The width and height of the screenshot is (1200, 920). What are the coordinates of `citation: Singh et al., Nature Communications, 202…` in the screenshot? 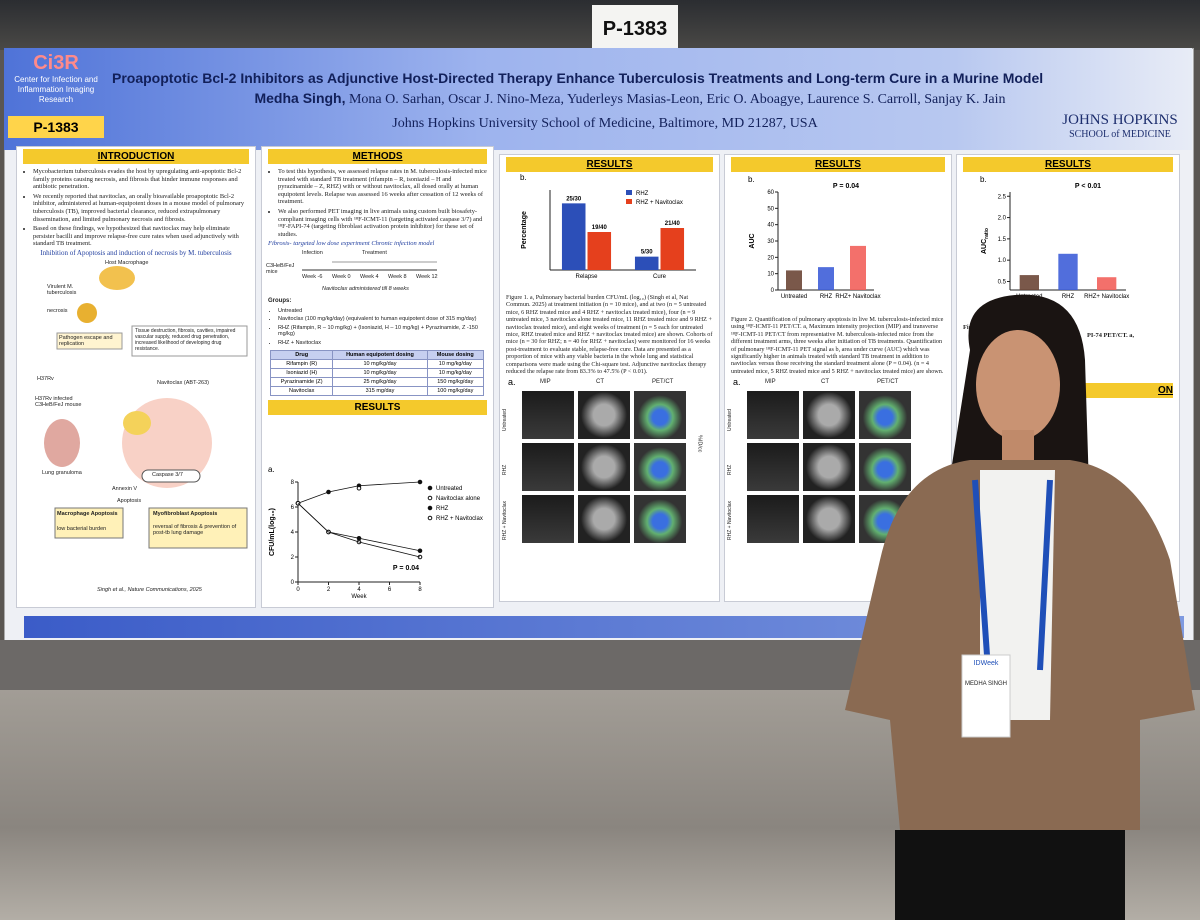 It's located at (149, 590).